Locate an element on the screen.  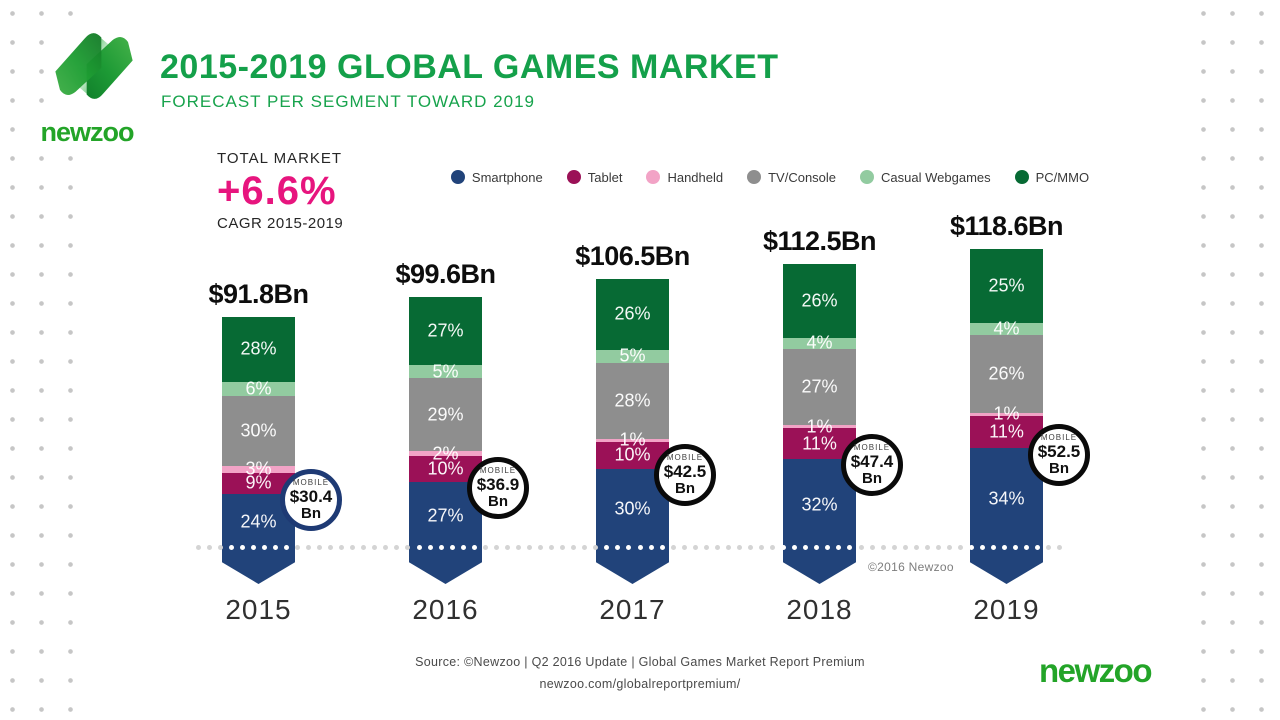
segment-percent-label: 26% is located at coordinates (1006, 373).